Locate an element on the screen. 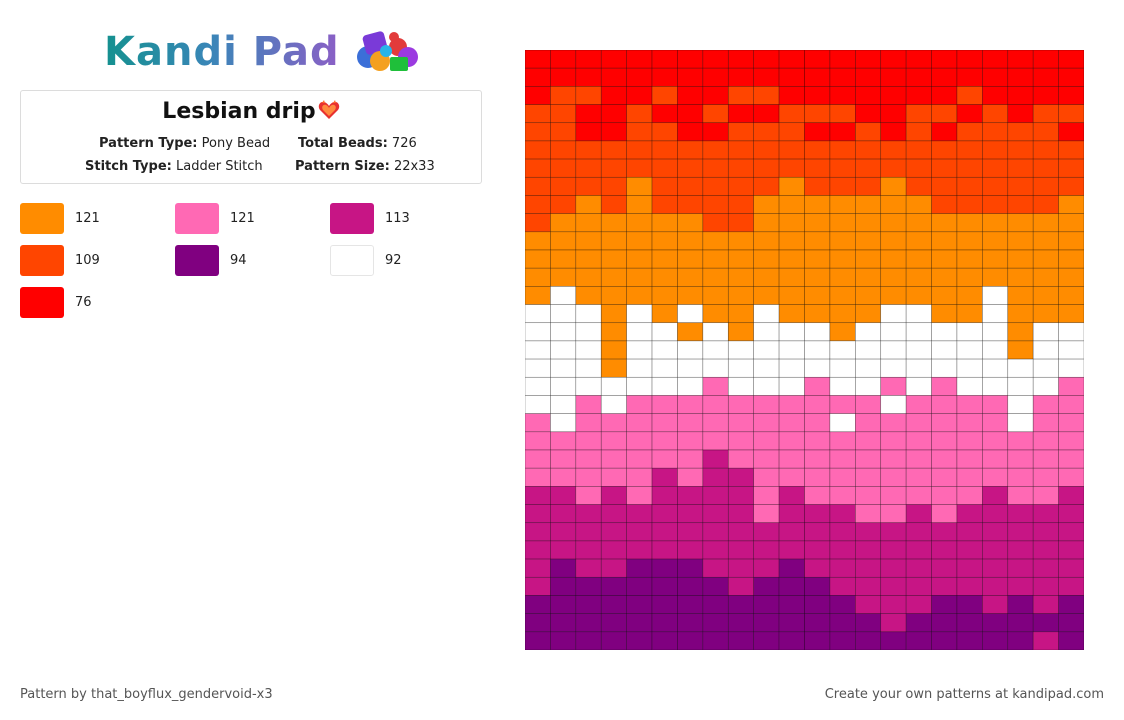 This screenshot has width=1124, height=720. kandipad-link: Create your own patterns at kandipad.com is located at coordinates (964, 694).